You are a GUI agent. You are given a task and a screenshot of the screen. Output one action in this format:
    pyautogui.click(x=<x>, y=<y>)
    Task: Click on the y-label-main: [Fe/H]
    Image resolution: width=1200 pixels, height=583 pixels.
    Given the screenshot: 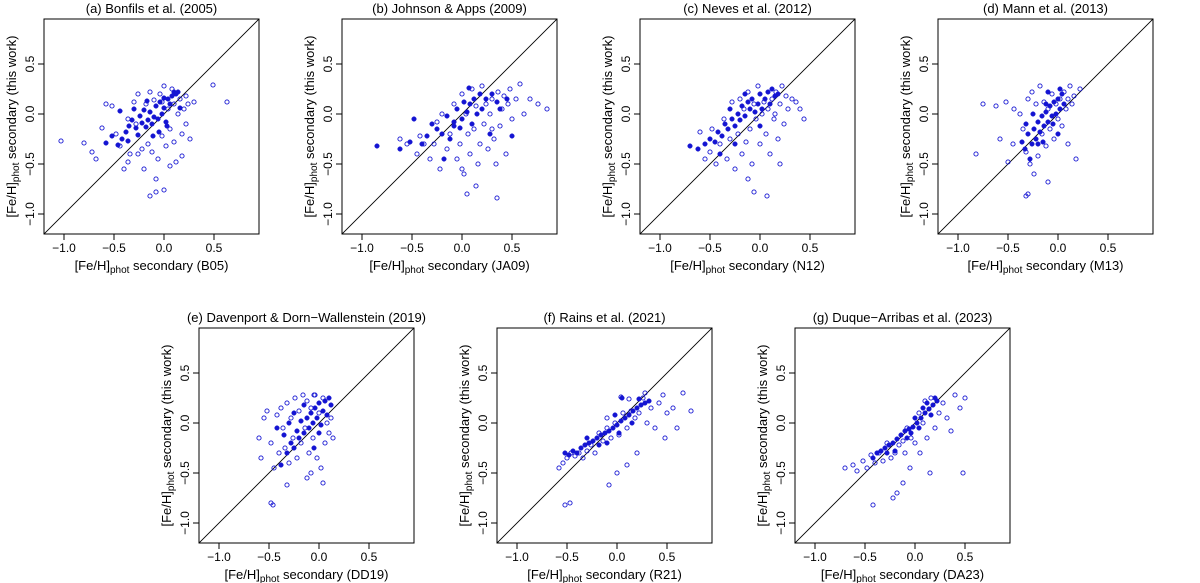 What is the action you would take?
    pyautogui.click(x=166, y=508)
    